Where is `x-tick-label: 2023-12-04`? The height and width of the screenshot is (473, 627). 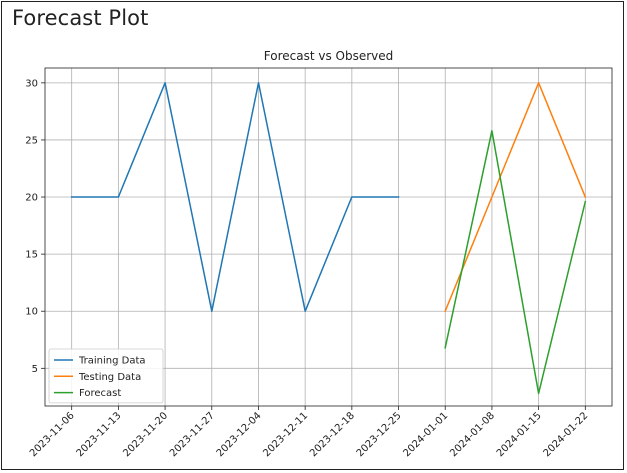
x-tick-label: 2023-12-04 is located at coordinates (239, 434).